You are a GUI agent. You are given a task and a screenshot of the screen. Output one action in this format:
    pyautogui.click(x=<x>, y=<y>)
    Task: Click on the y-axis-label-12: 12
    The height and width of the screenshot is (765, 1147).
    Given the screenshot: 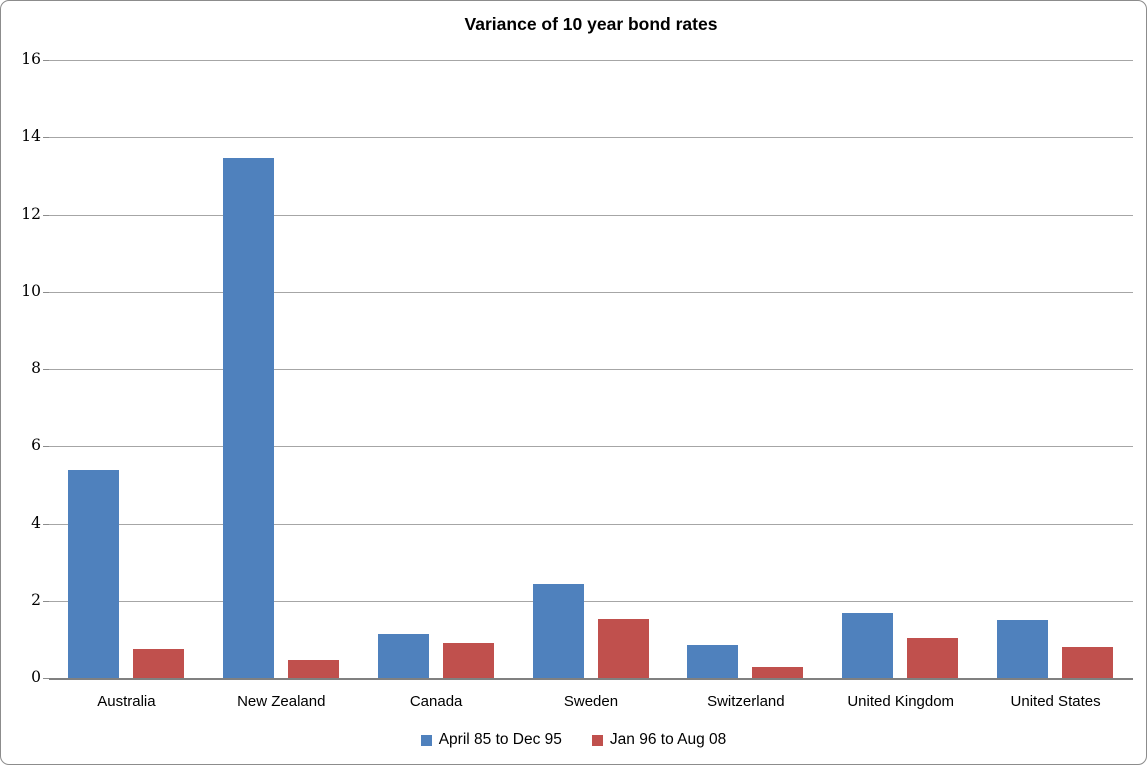 What is the action you would take?
    pyautogui.click(x=31, y=213)
    